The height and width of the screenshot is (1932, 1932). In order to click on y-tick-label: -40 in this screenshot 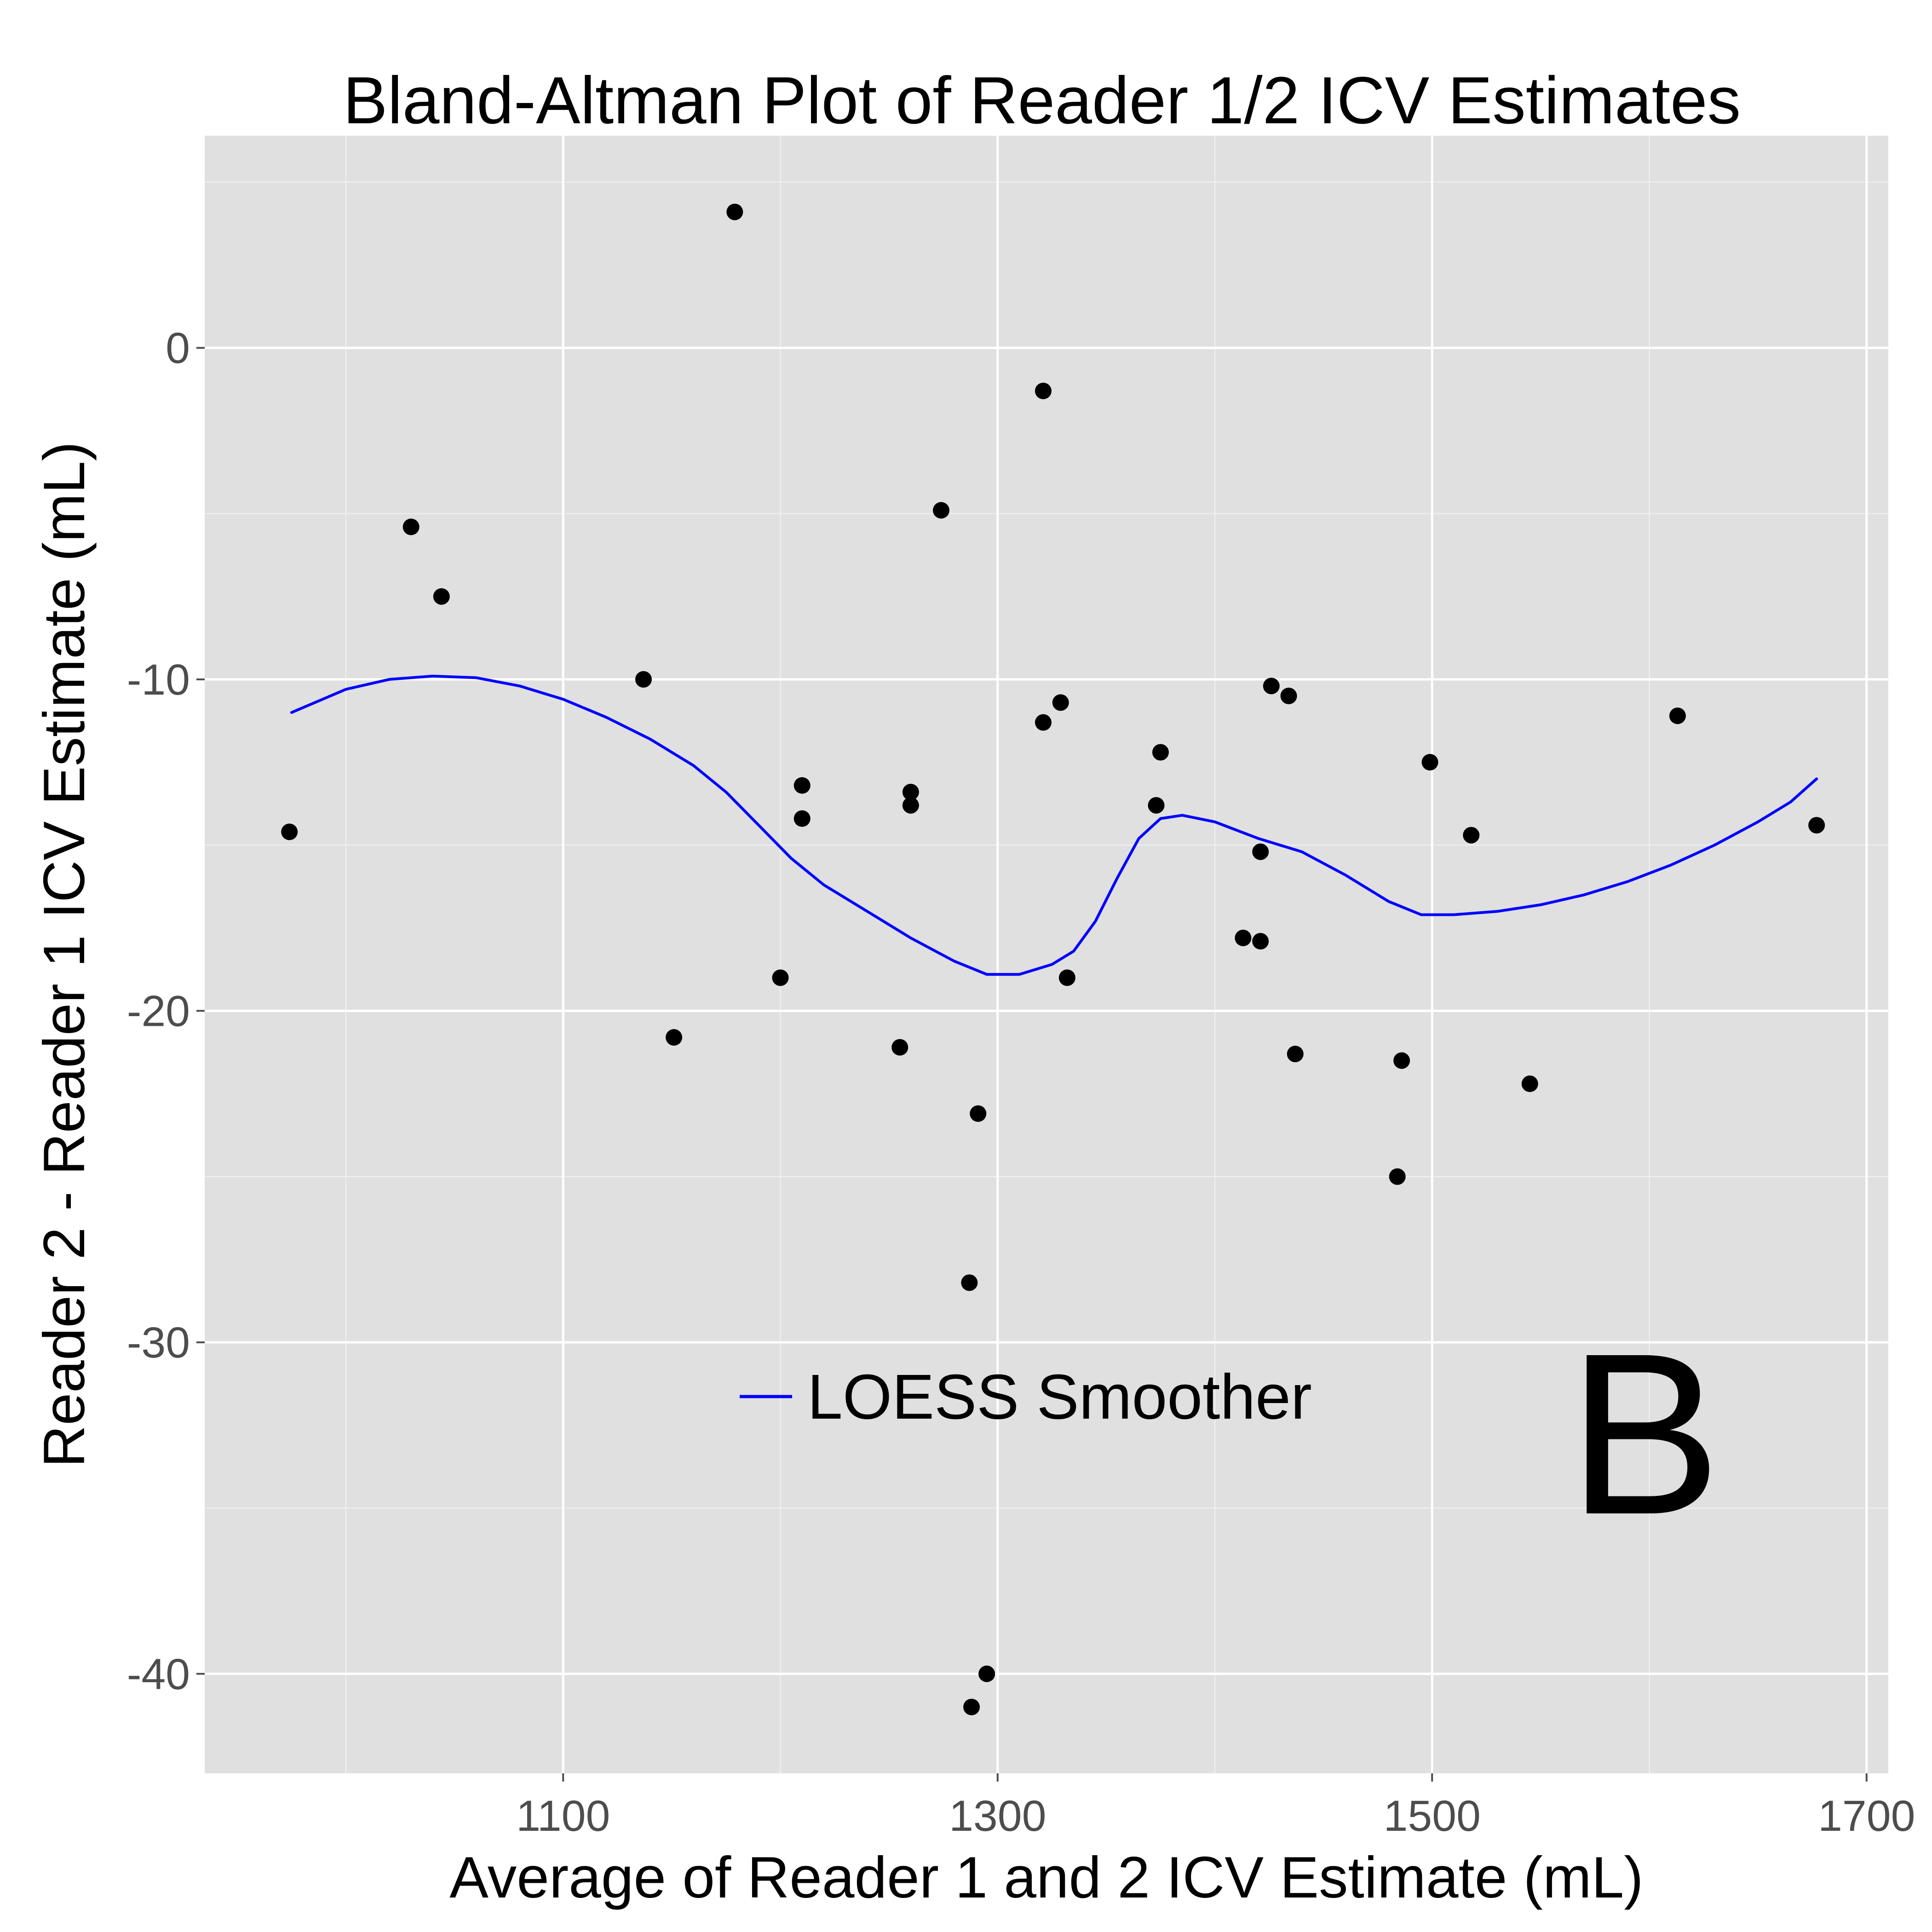, I will do `click(158, 1674)`.